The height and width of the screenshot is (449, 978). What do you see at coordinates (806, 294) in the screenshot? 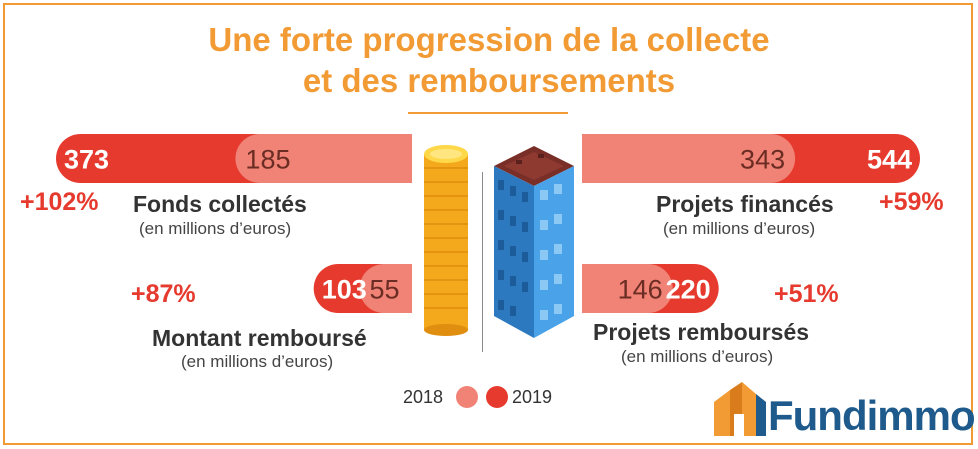
I see `growth-projets-rembourses: +51%` at bounding box center [806, 294].